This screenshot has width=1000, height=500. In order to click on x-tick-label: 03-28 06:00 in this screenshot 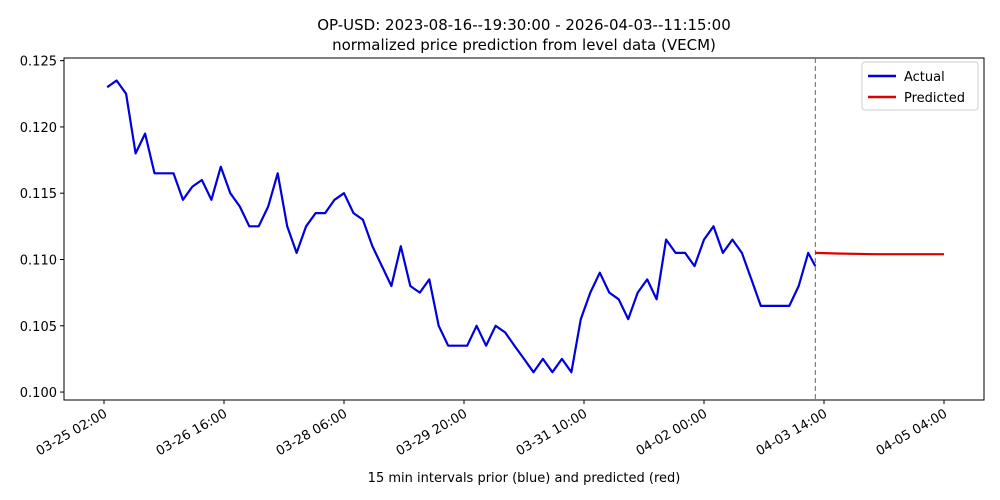, I will do `click(312, 432)`.